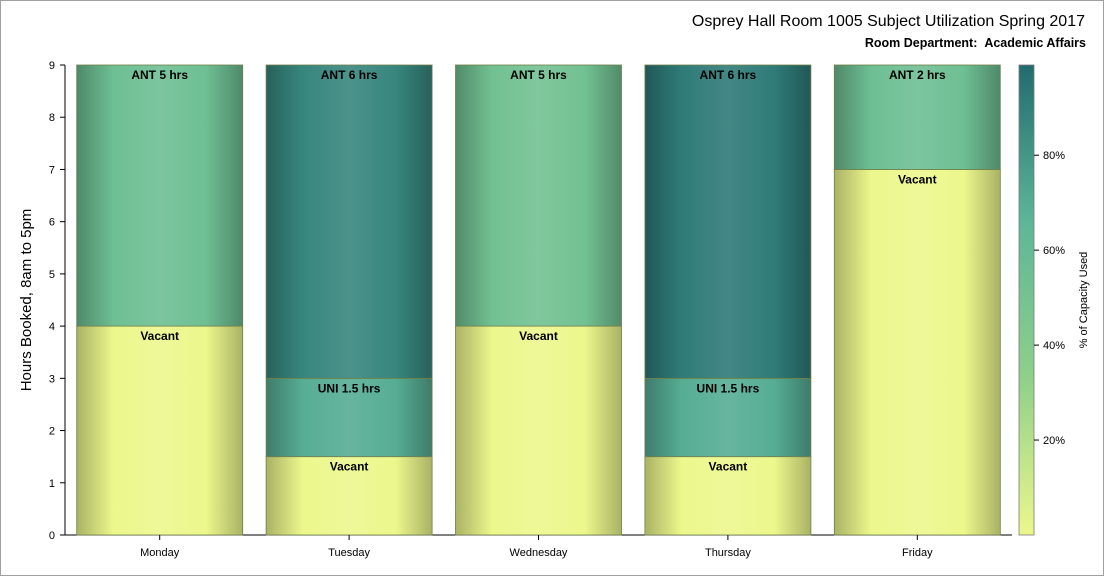 The image size is (1104, 576). Describe the element at coordinates (52, 275) in the screenshot. I see `y-tick-label: 5` at that location.